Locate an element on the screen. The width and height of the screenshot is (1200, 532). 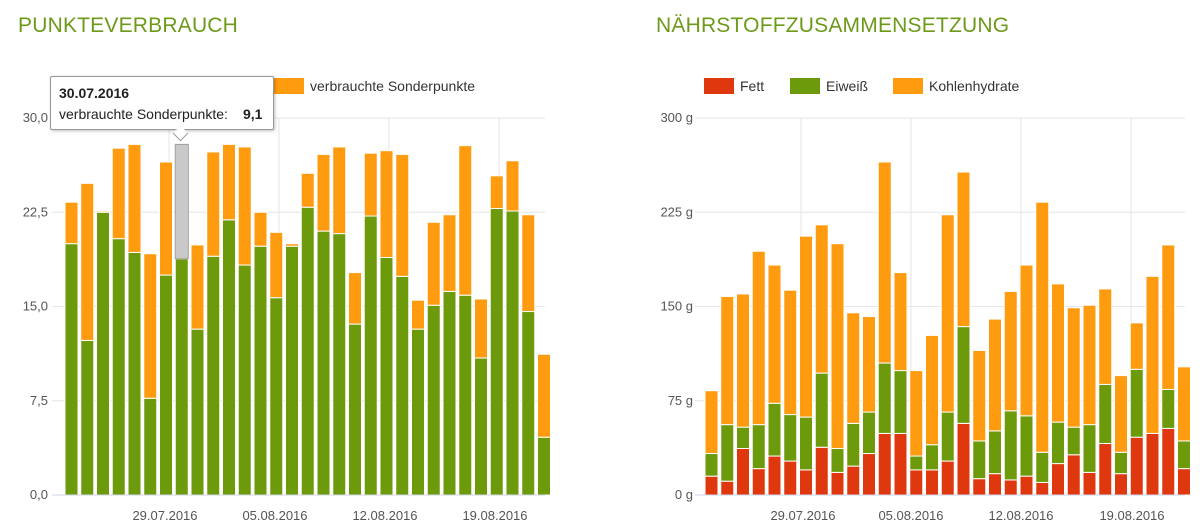
x-tick-label: 12.08.2016 is located at coordinates (1020, 515).